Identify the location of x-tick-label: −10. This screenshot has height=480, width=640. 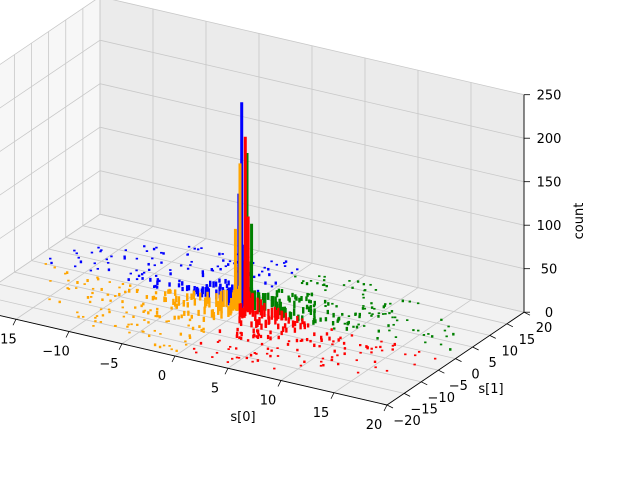
(55, 352).